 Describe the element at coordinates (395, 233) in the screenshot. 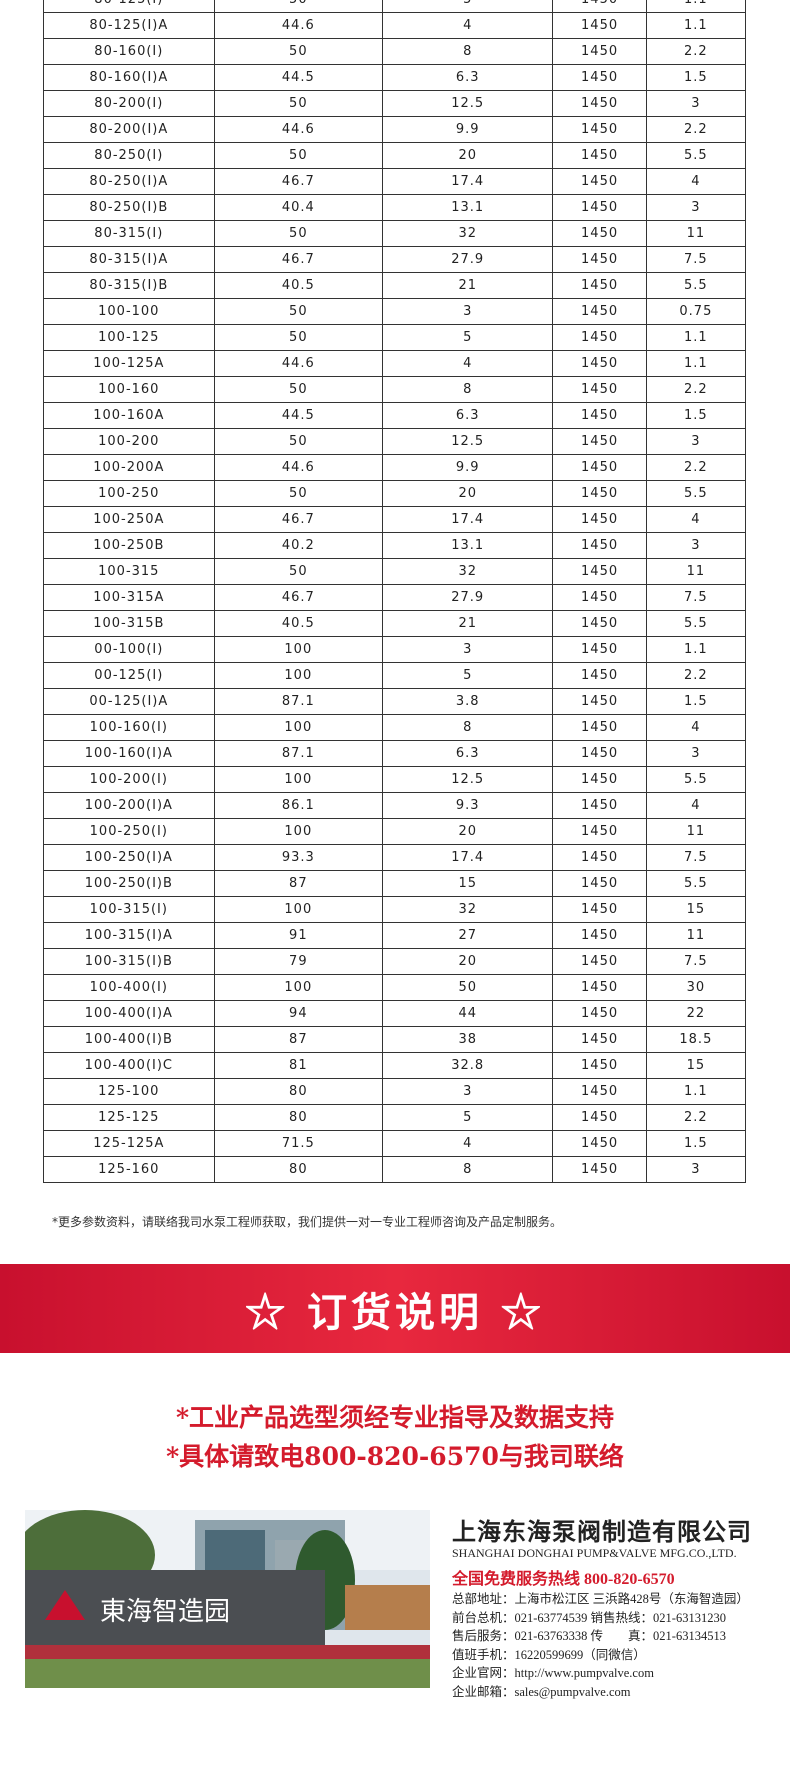

I see `table-row: 80-315(I) 50 32 1450 11` at that location.